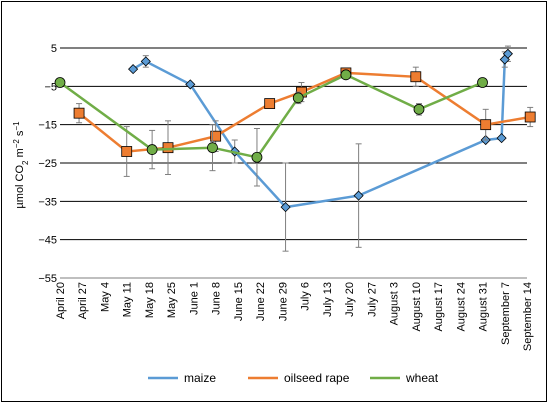  I want to click on y-tick-label: −35, so click(47, 202).